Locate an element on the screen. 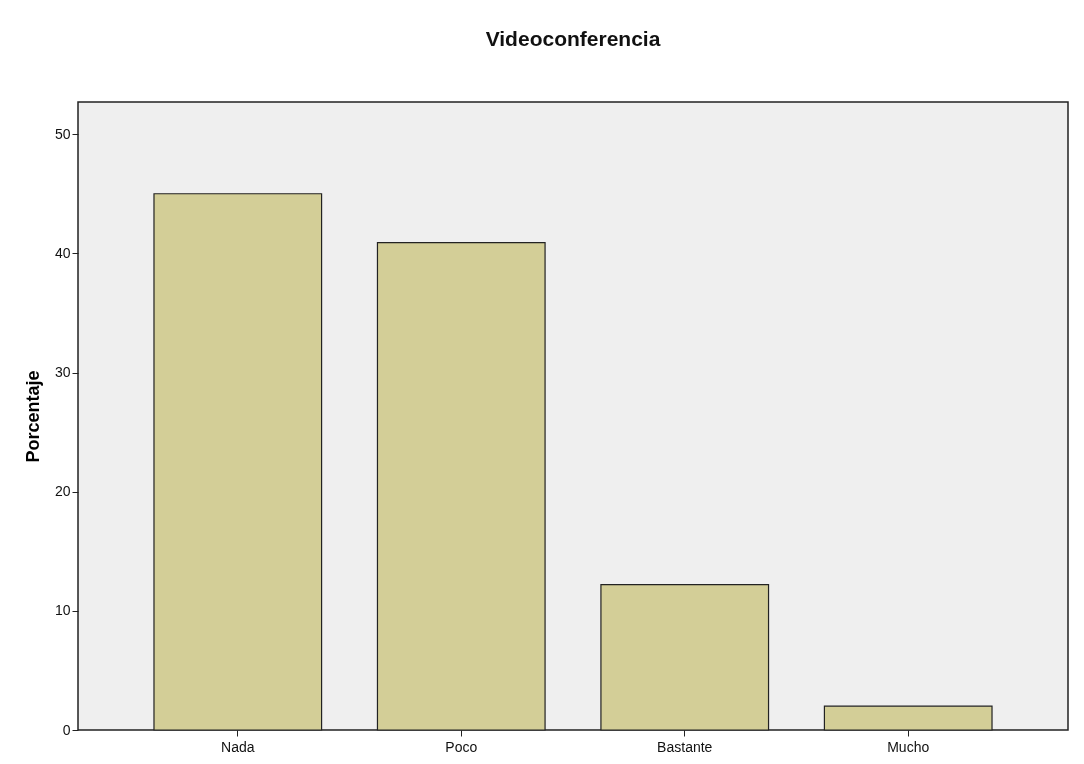 This screenshot has height=764, width=1084. y-tick-label: 20 is located at coordinates (62, 491).